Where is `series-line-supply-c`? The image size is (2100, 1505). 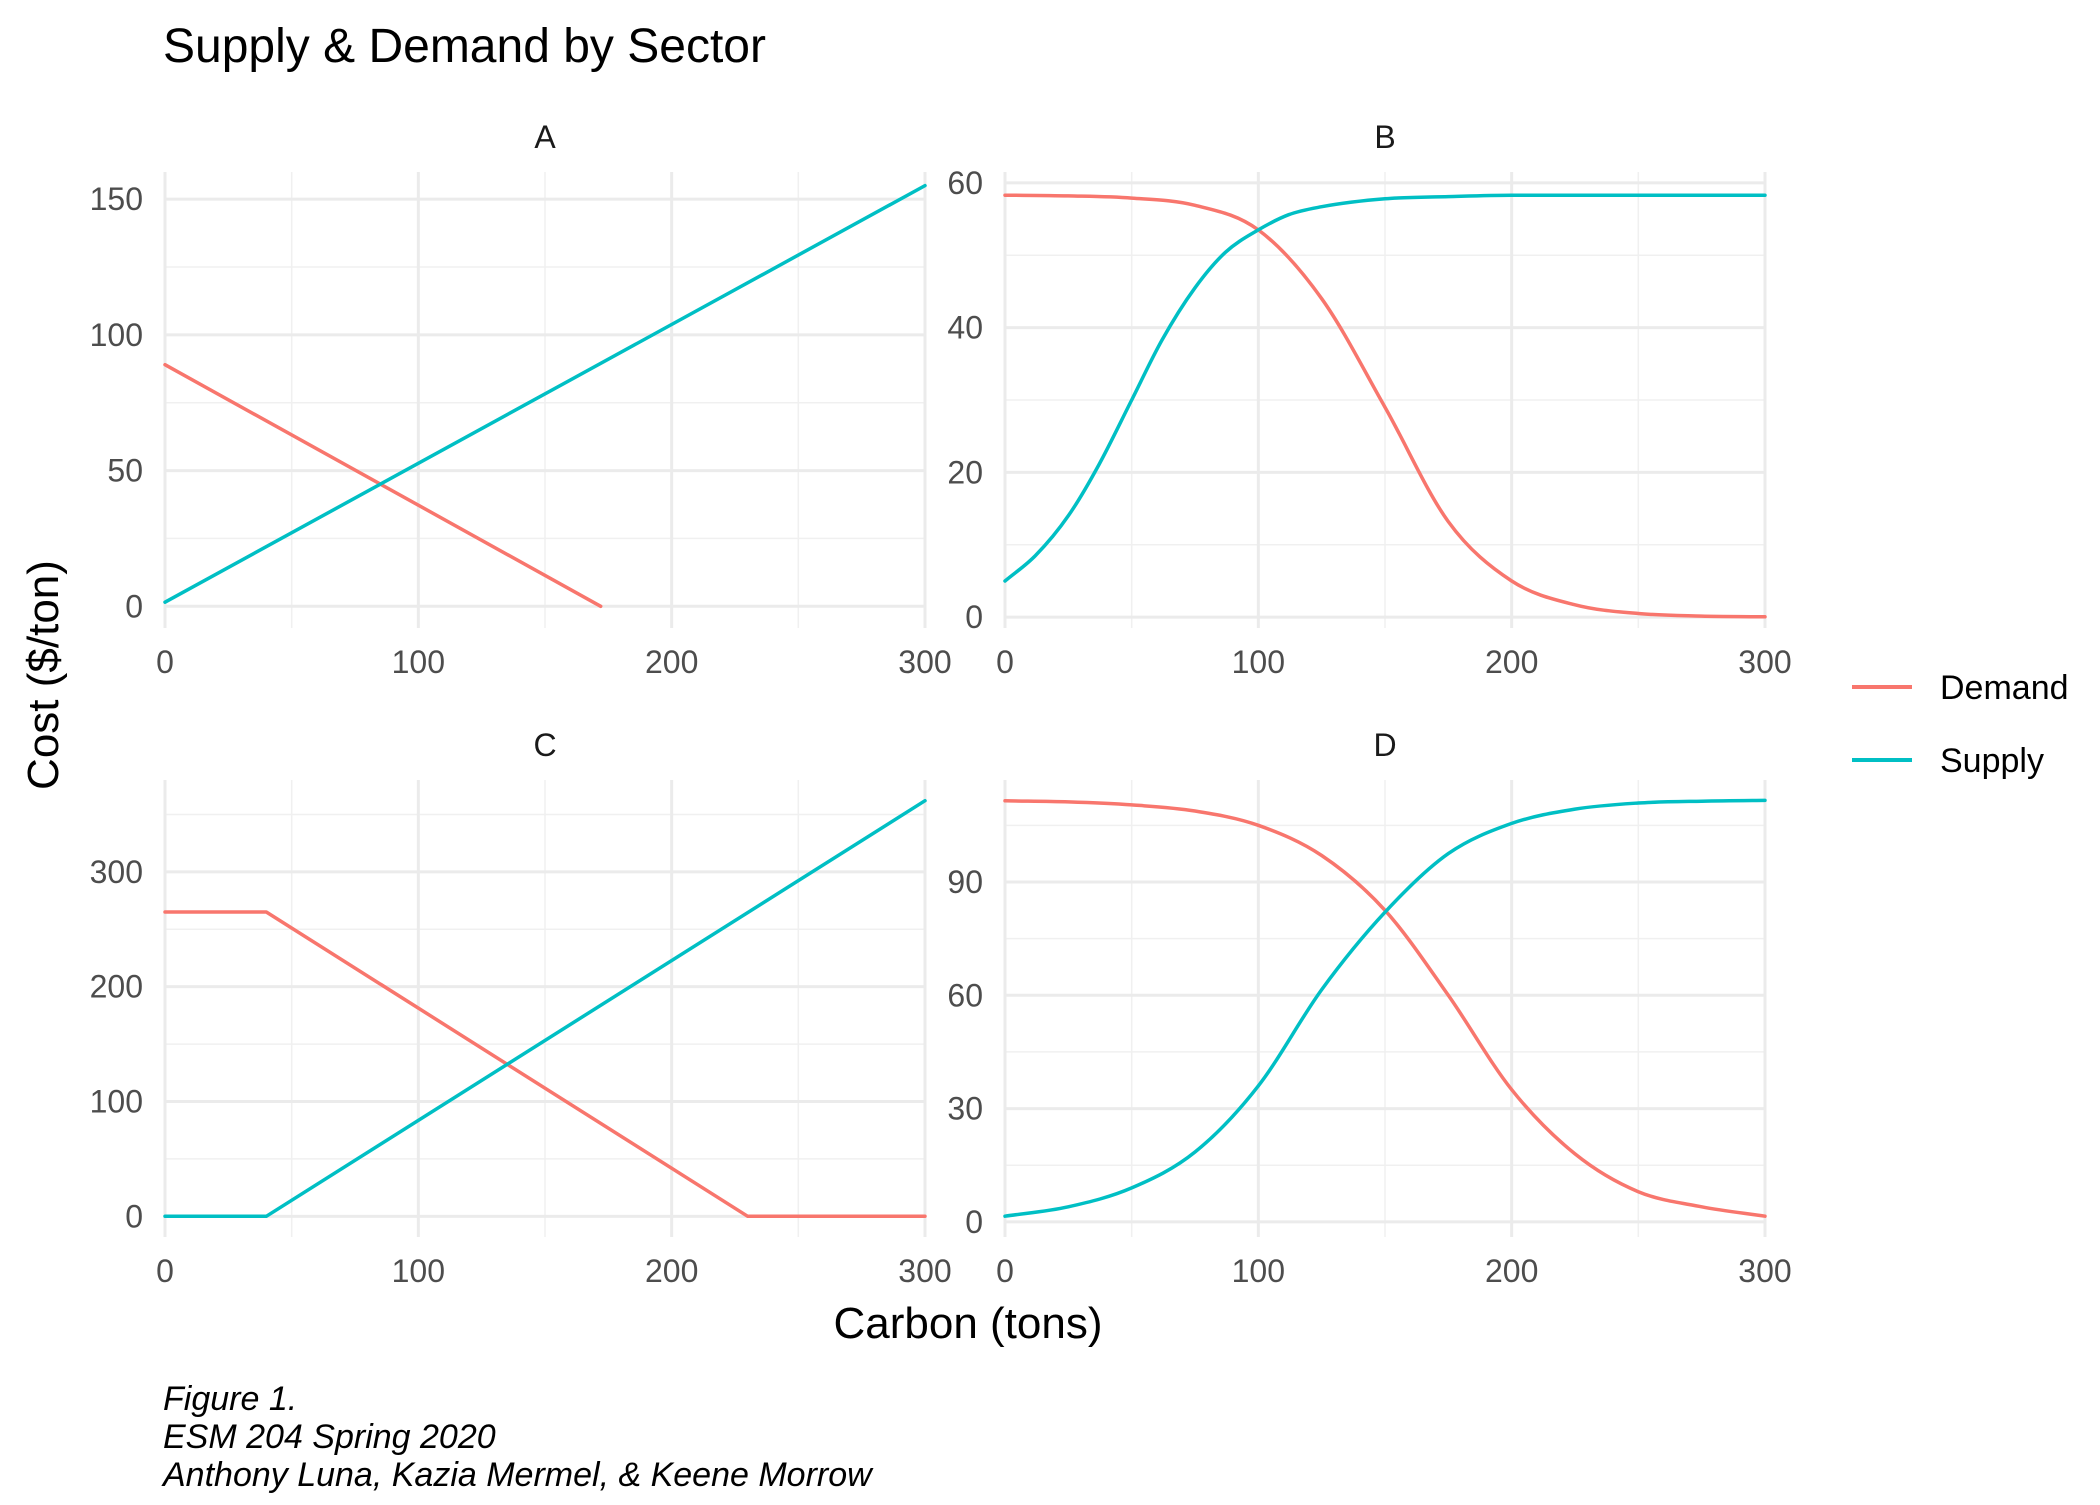 series-line-supply-c is located at coordinates (545, 1008).